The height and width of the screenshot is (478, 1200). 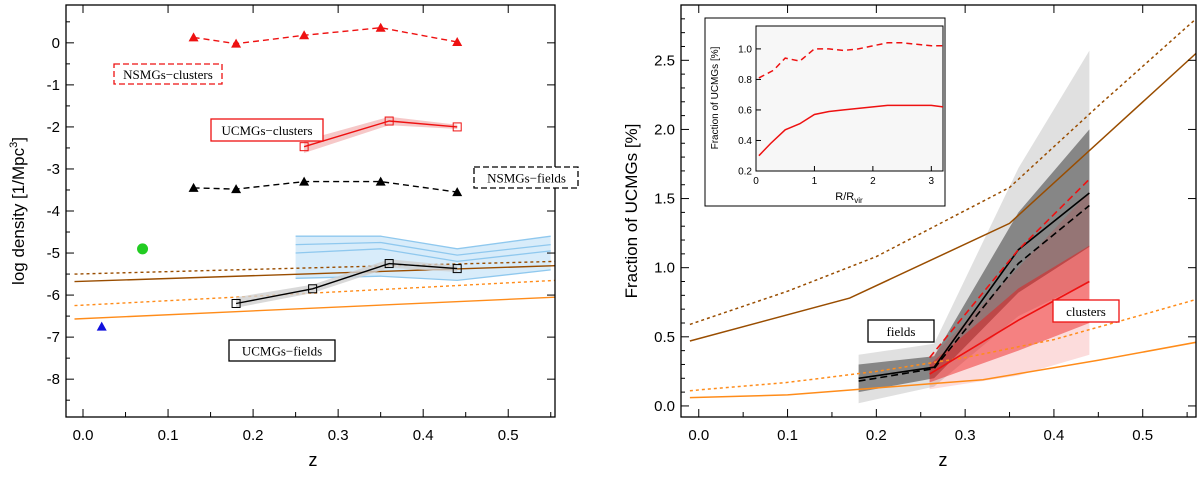 What do you see at coordinates (849, 98) in the screenshot?
I see `inset-plot-frame` at bounding box center [849, 98].